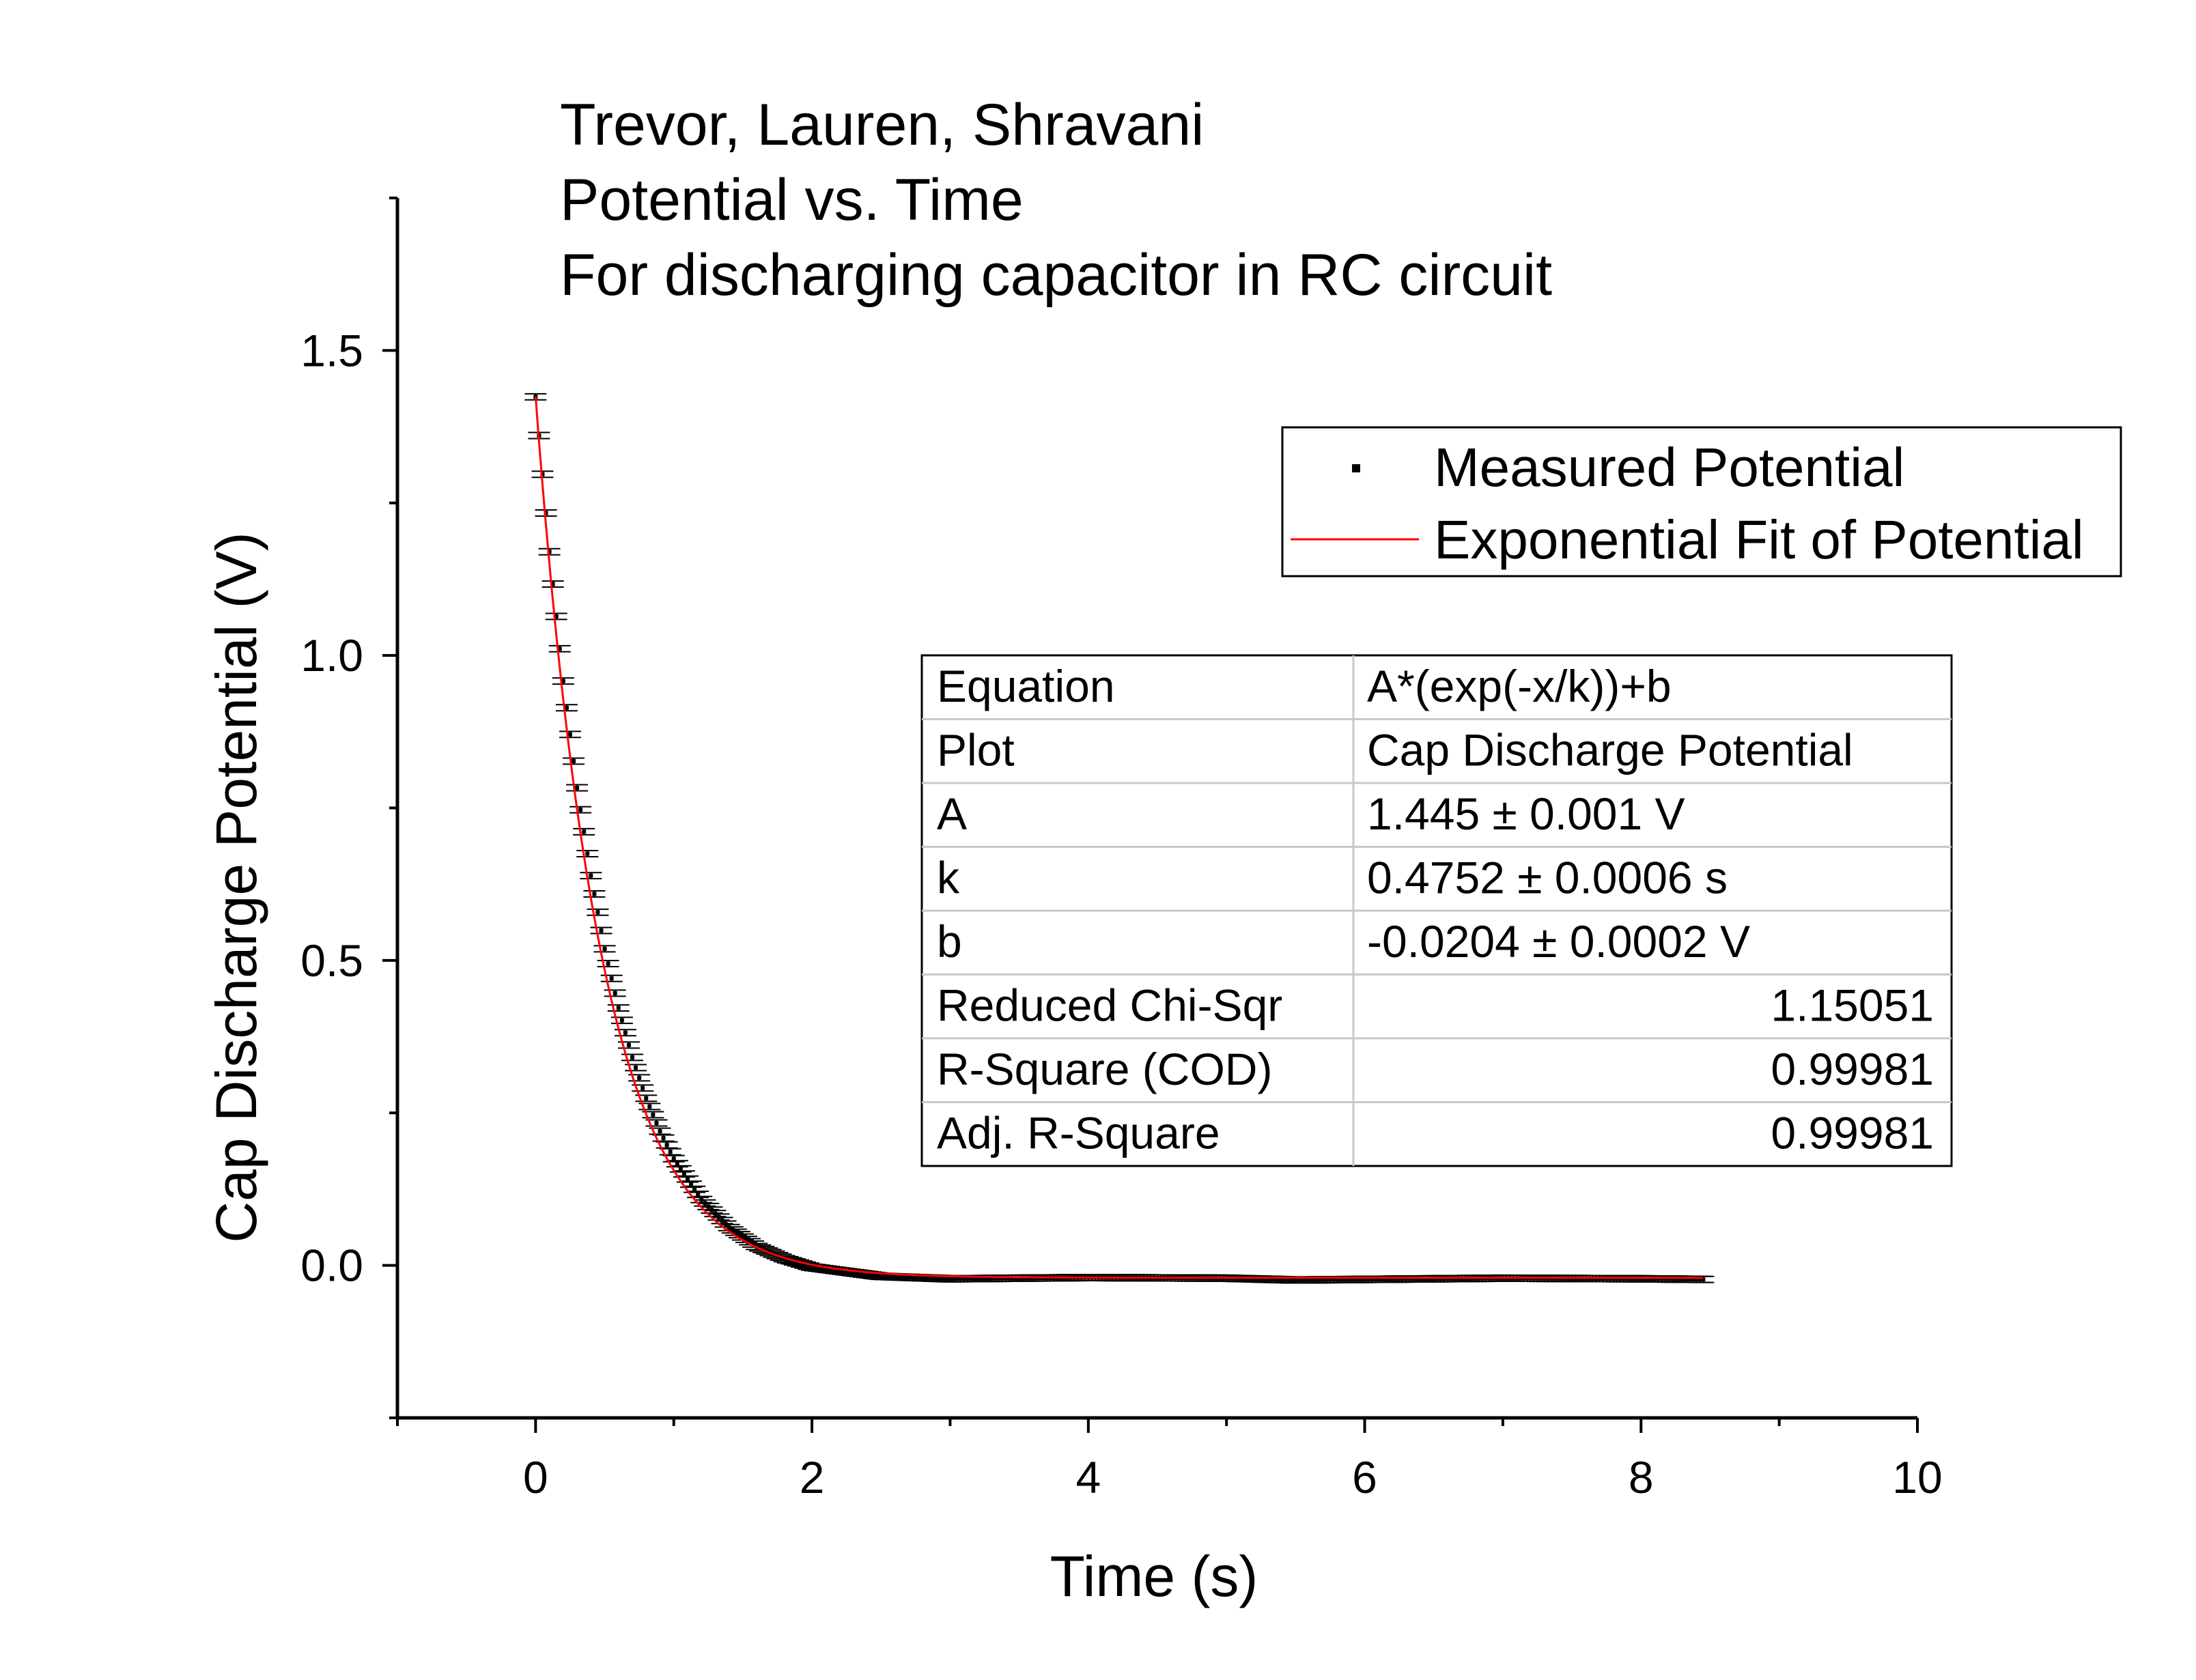 This screenshot has height=1680, width=2196. Describe the element at coordinates (1853, 1005) in the screenshot. I see `table-row-value: 1.15051` at that location.